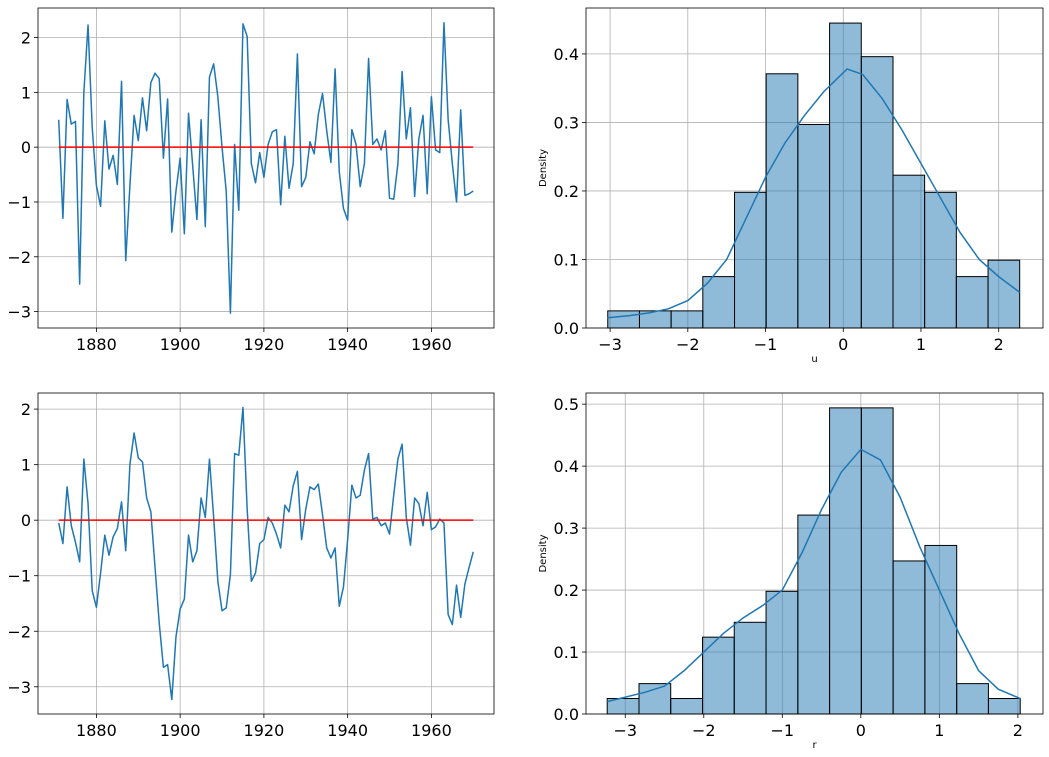  Describe the element at coordinates (566, 404) in the screenshot. I see `y-tick-label: 0.5` at that location.